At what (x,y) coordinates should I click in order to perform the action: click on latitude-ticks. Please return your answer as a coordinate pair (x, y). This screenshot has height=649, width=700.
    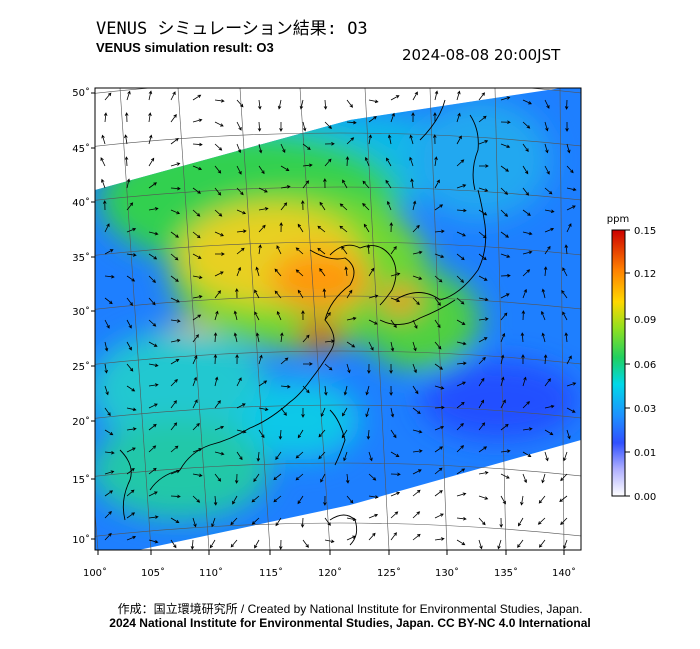
    Looking at the image, I should click on (93, 316).